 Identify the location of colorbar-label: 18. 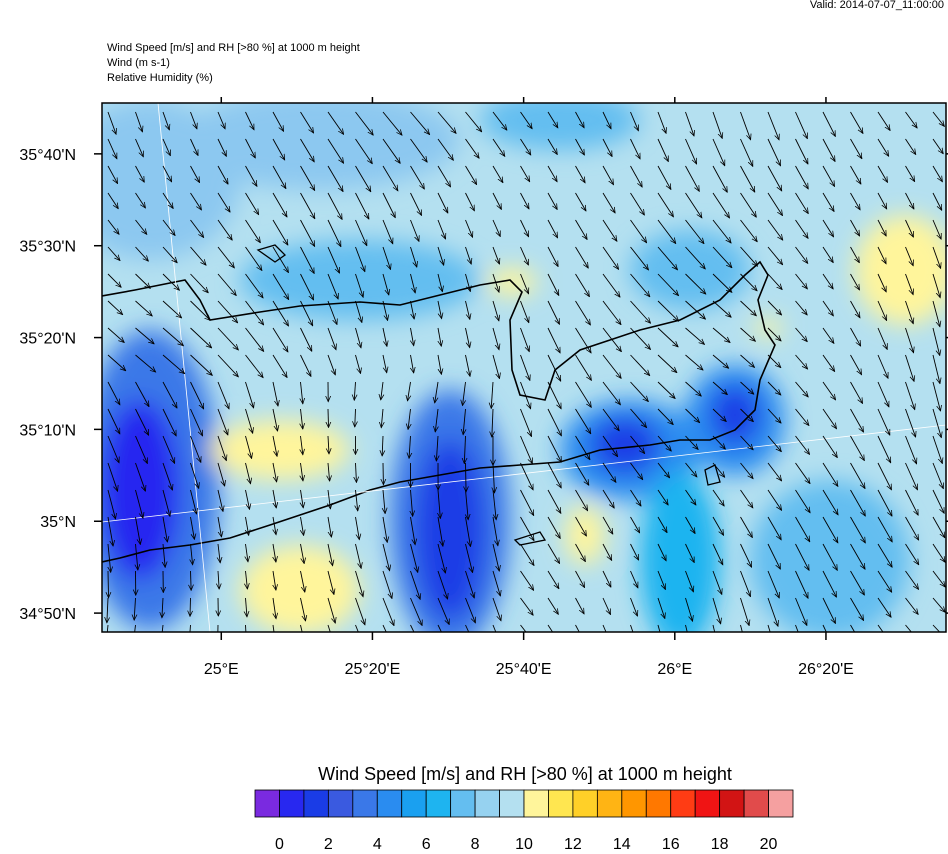
(720, 844).